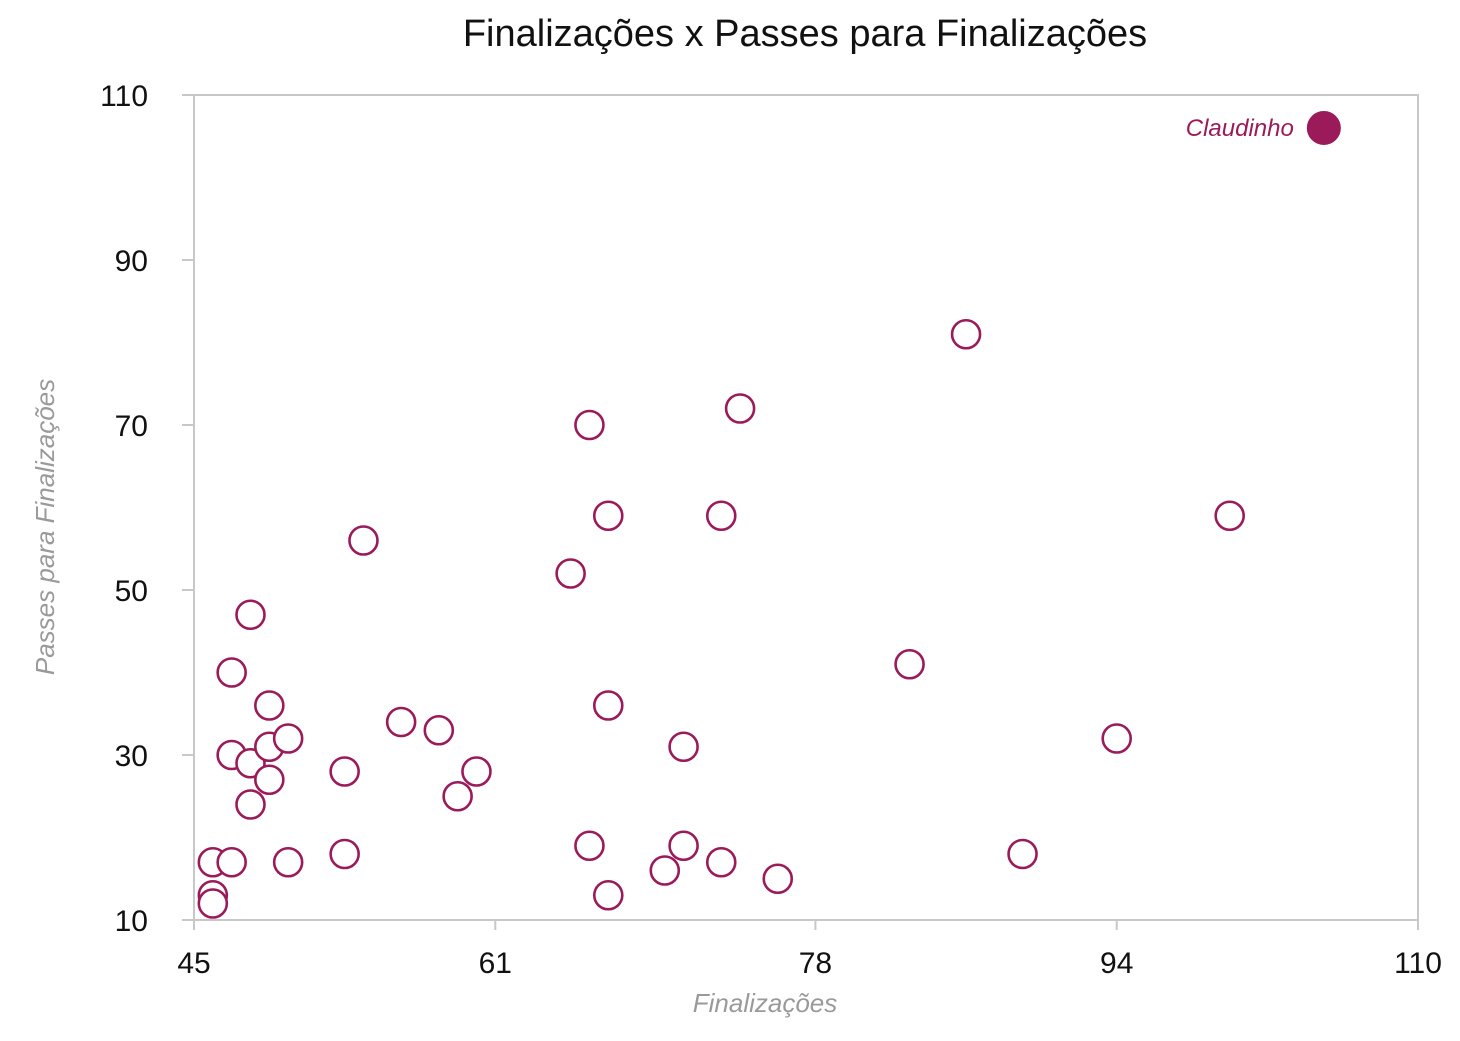 Image resolution: width=1460 pixels, height=1041 pixels. I want to click on x-tick-label: 110, so click(1418, 963).